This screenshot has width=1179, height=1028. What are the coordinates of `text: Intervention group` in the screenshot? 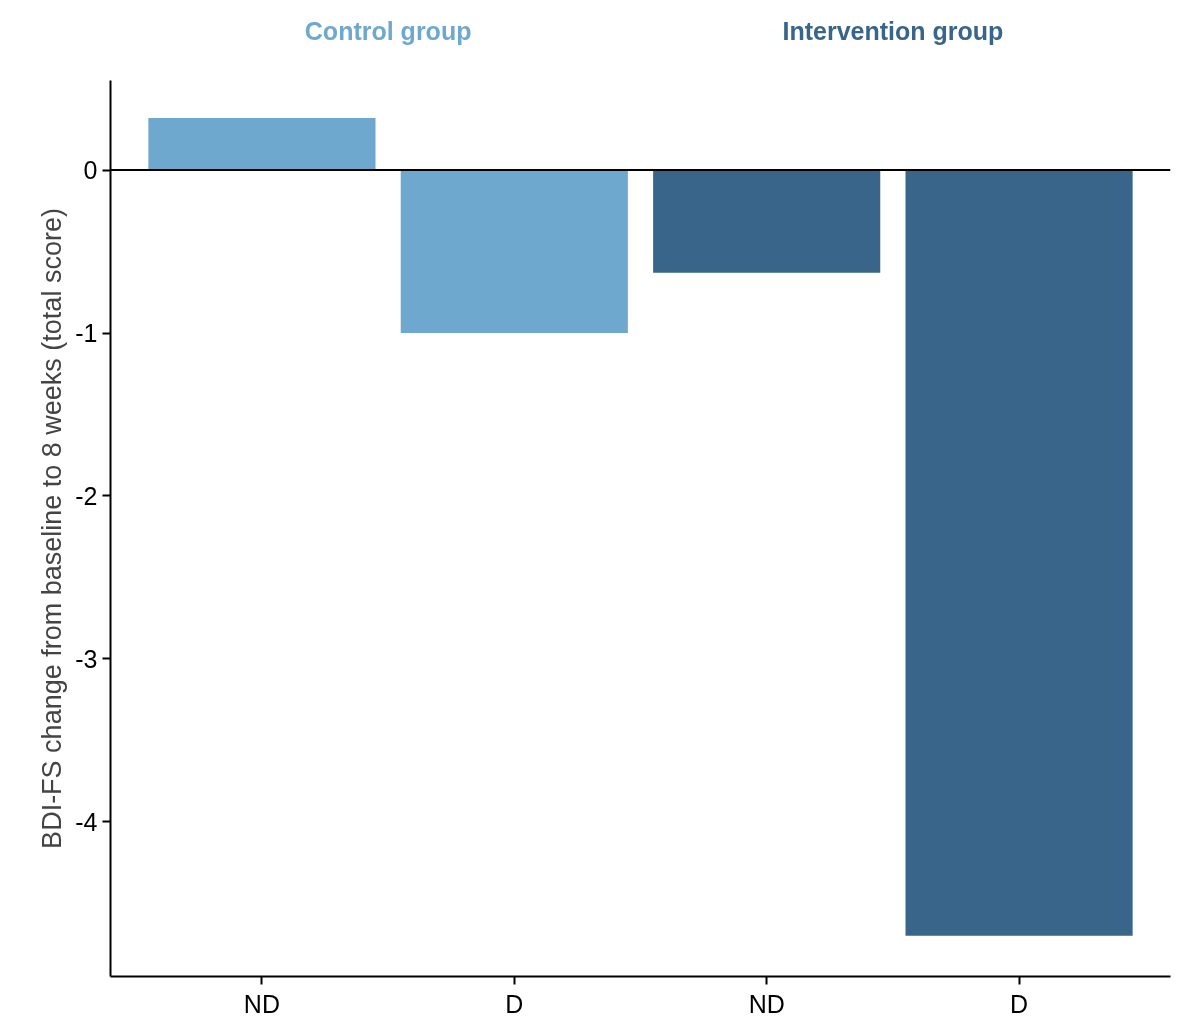 It's located at (893, 30).